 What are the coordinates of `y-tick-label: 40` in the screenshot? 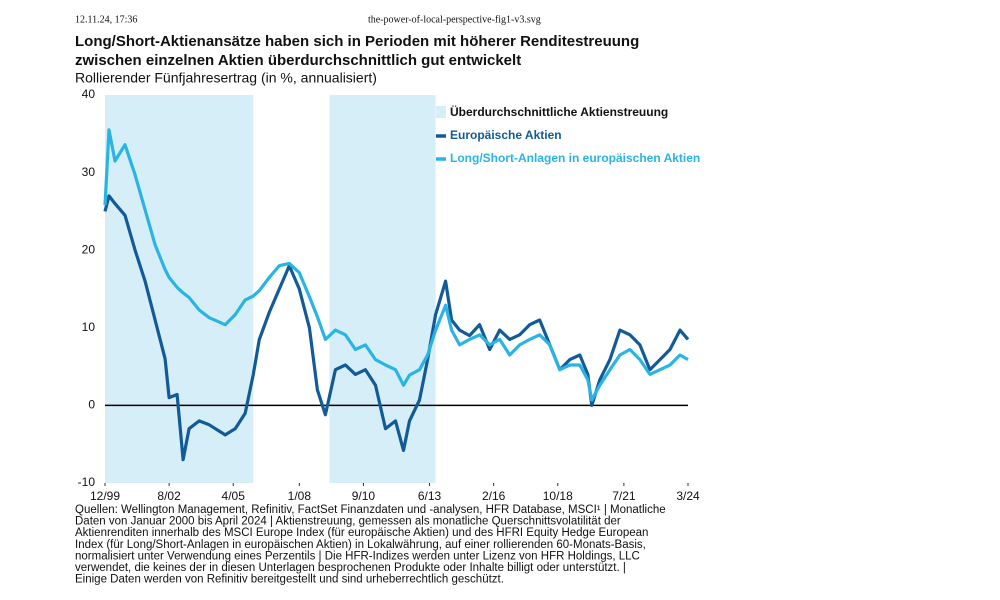 It's located at (89, 94).